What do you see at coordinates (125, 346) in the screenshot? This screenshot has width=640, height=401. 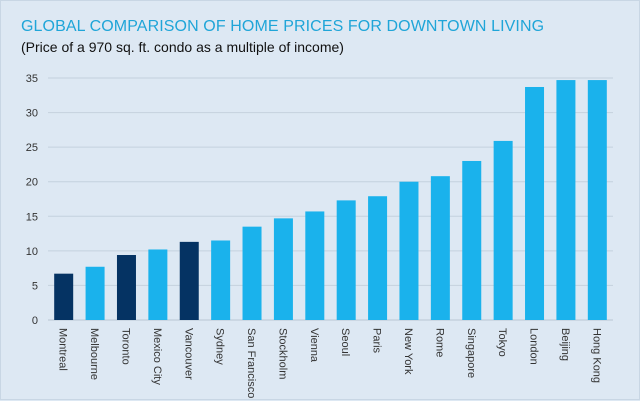 I see `x-tick-label: Toronto` at bounding box center [125, 346].